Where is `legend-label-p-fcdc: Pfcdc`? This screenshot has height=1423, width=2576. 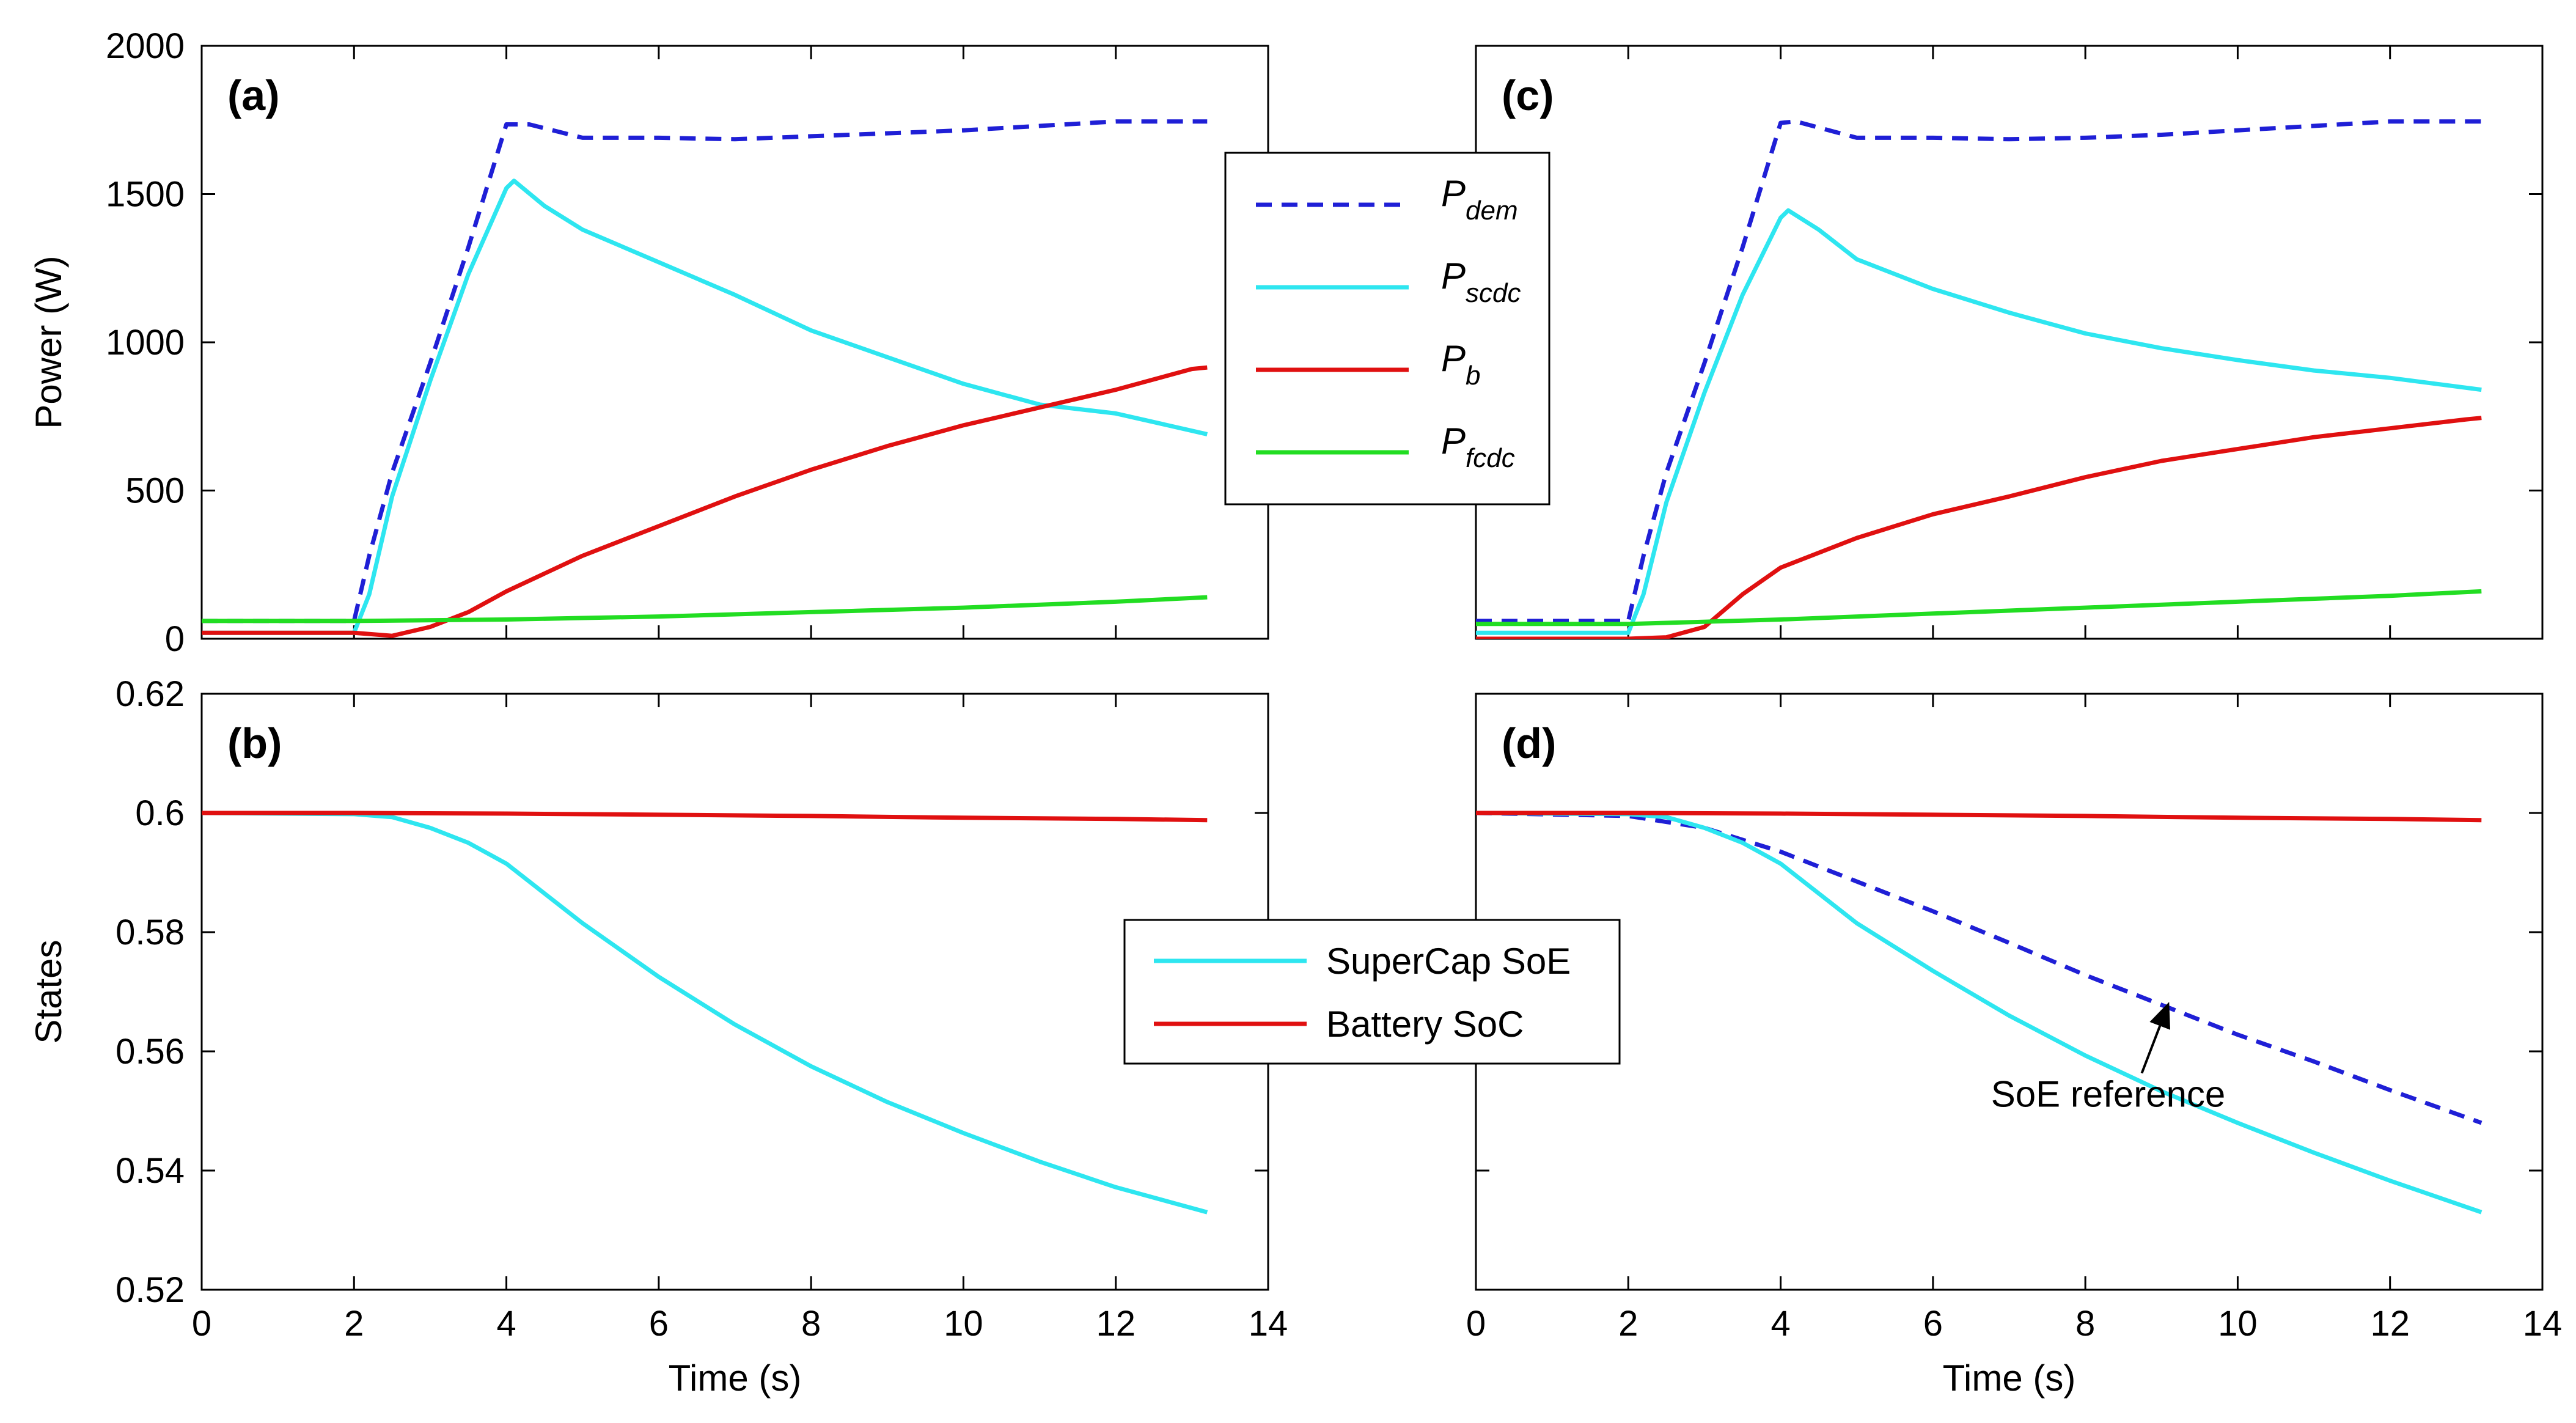 legend-label-p-fcdc: Pfcdc is located at coordinates (1478, 447).